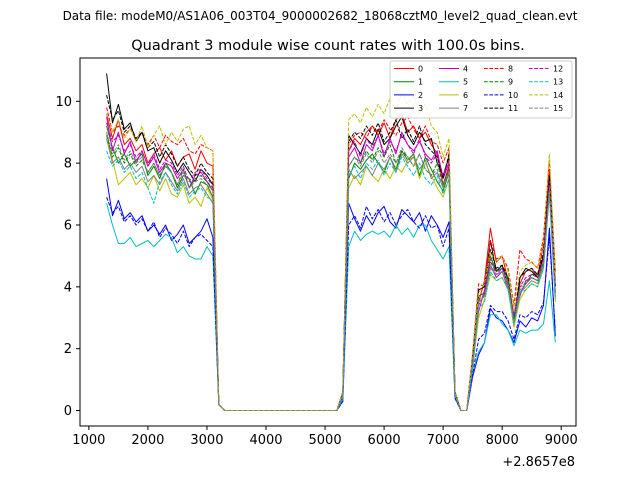  Describe the element at coordinates (68, 411) in the screenshot. I see `y-tick-label: 0` at that location.